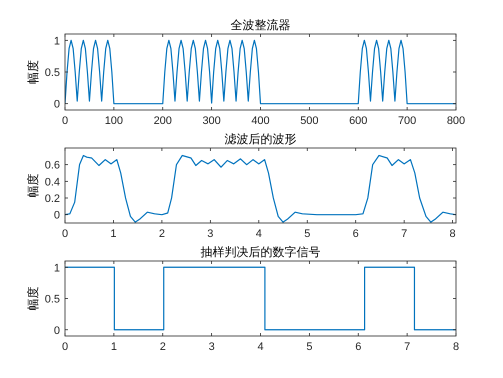 This screenshot has width=503, height=378. What do you see at coordinates (211, 121) in the screenshot?
I see `x-tick-label: 300` at bounding box center [211, 121].